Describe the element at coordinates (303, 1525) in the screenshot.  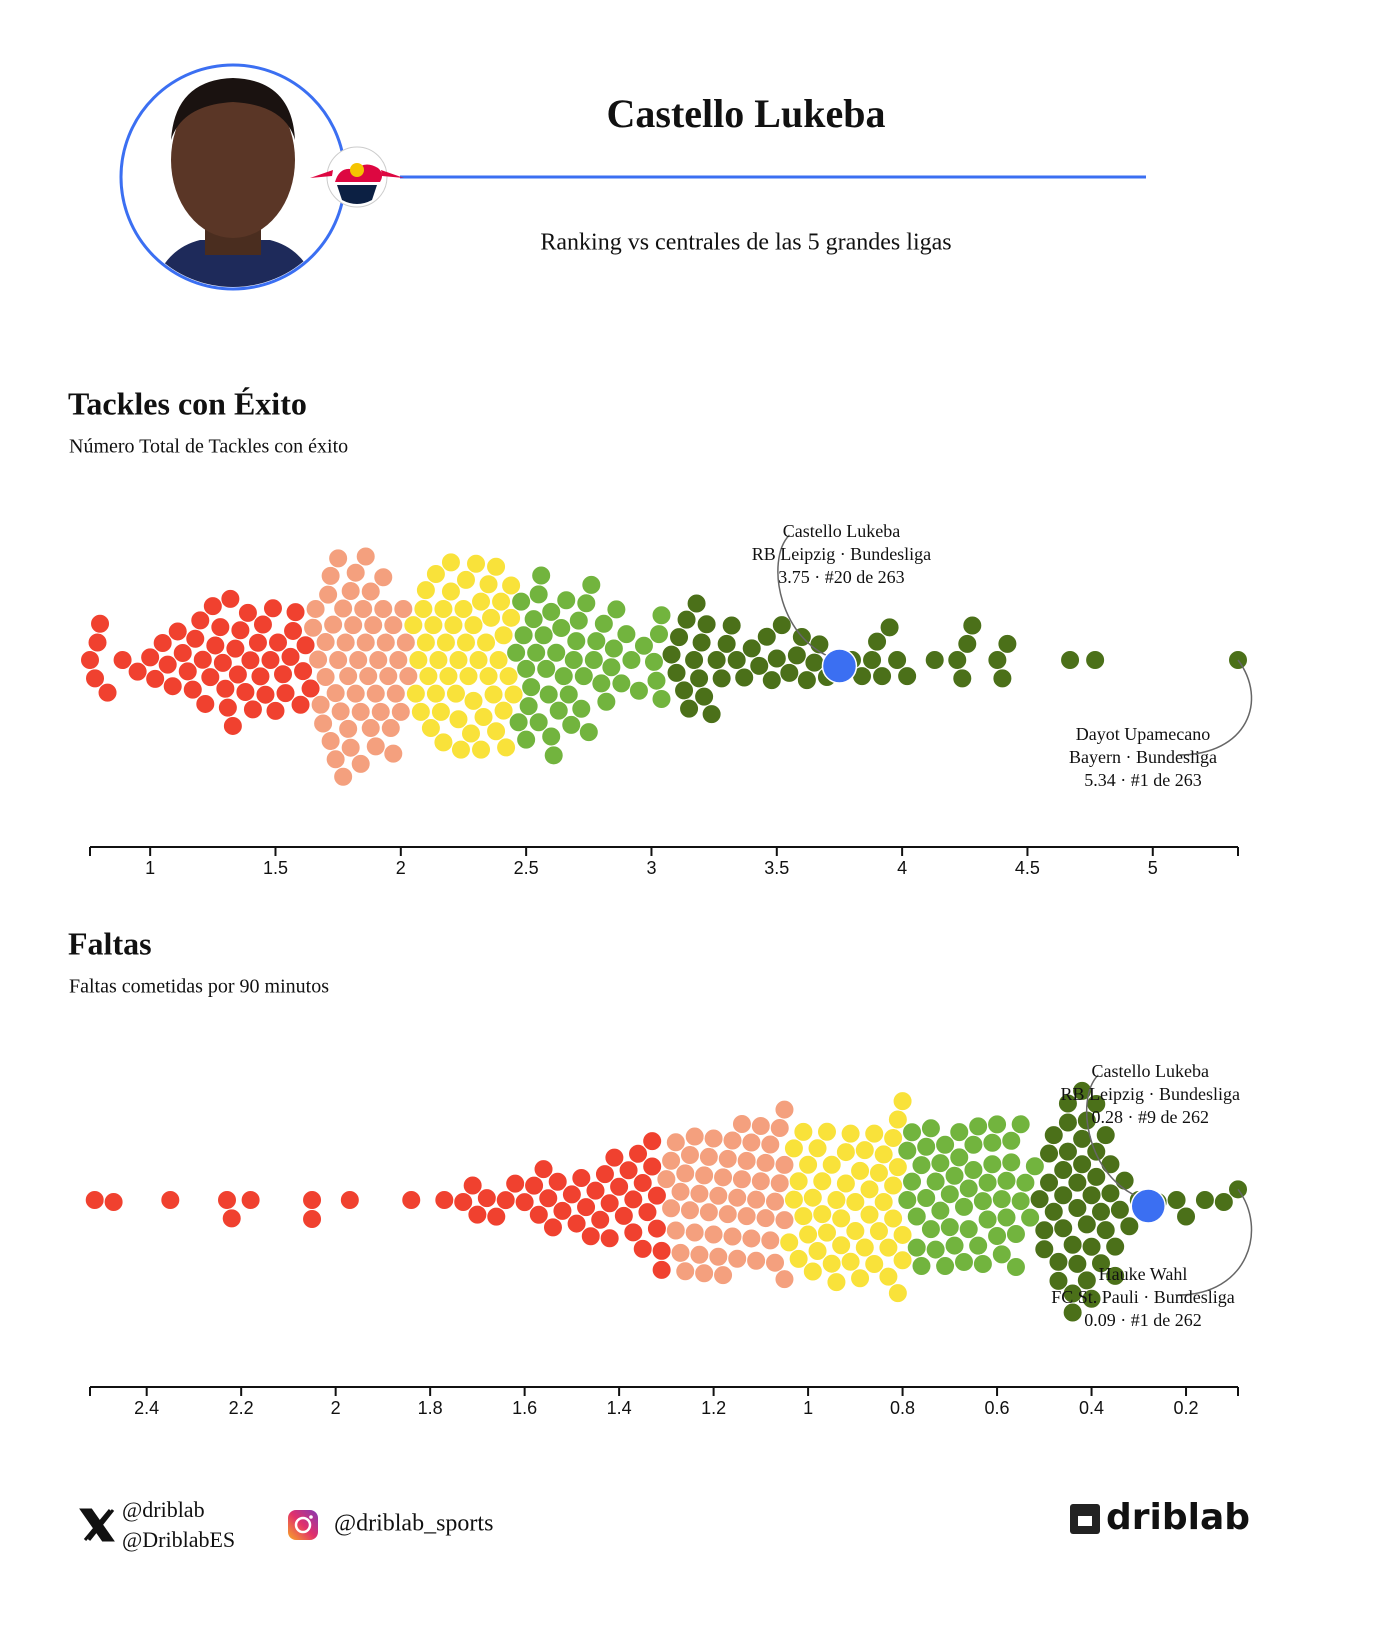
I see `instagram-icon` at that location.